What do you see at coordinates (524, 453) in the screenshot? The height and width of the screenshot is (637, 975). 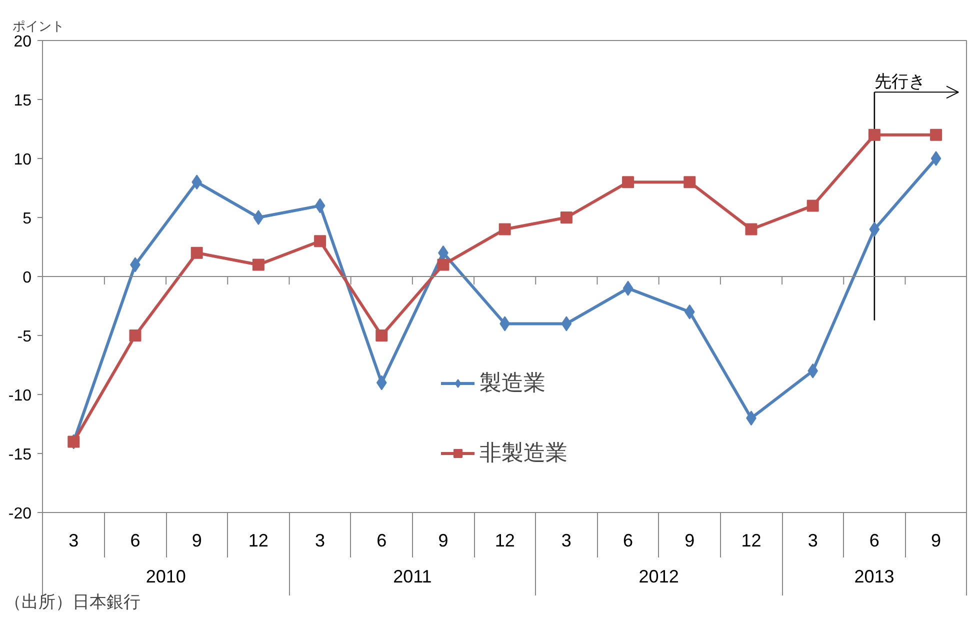 I see `legend-label: 非製造業` at bounding box center [524, 453].